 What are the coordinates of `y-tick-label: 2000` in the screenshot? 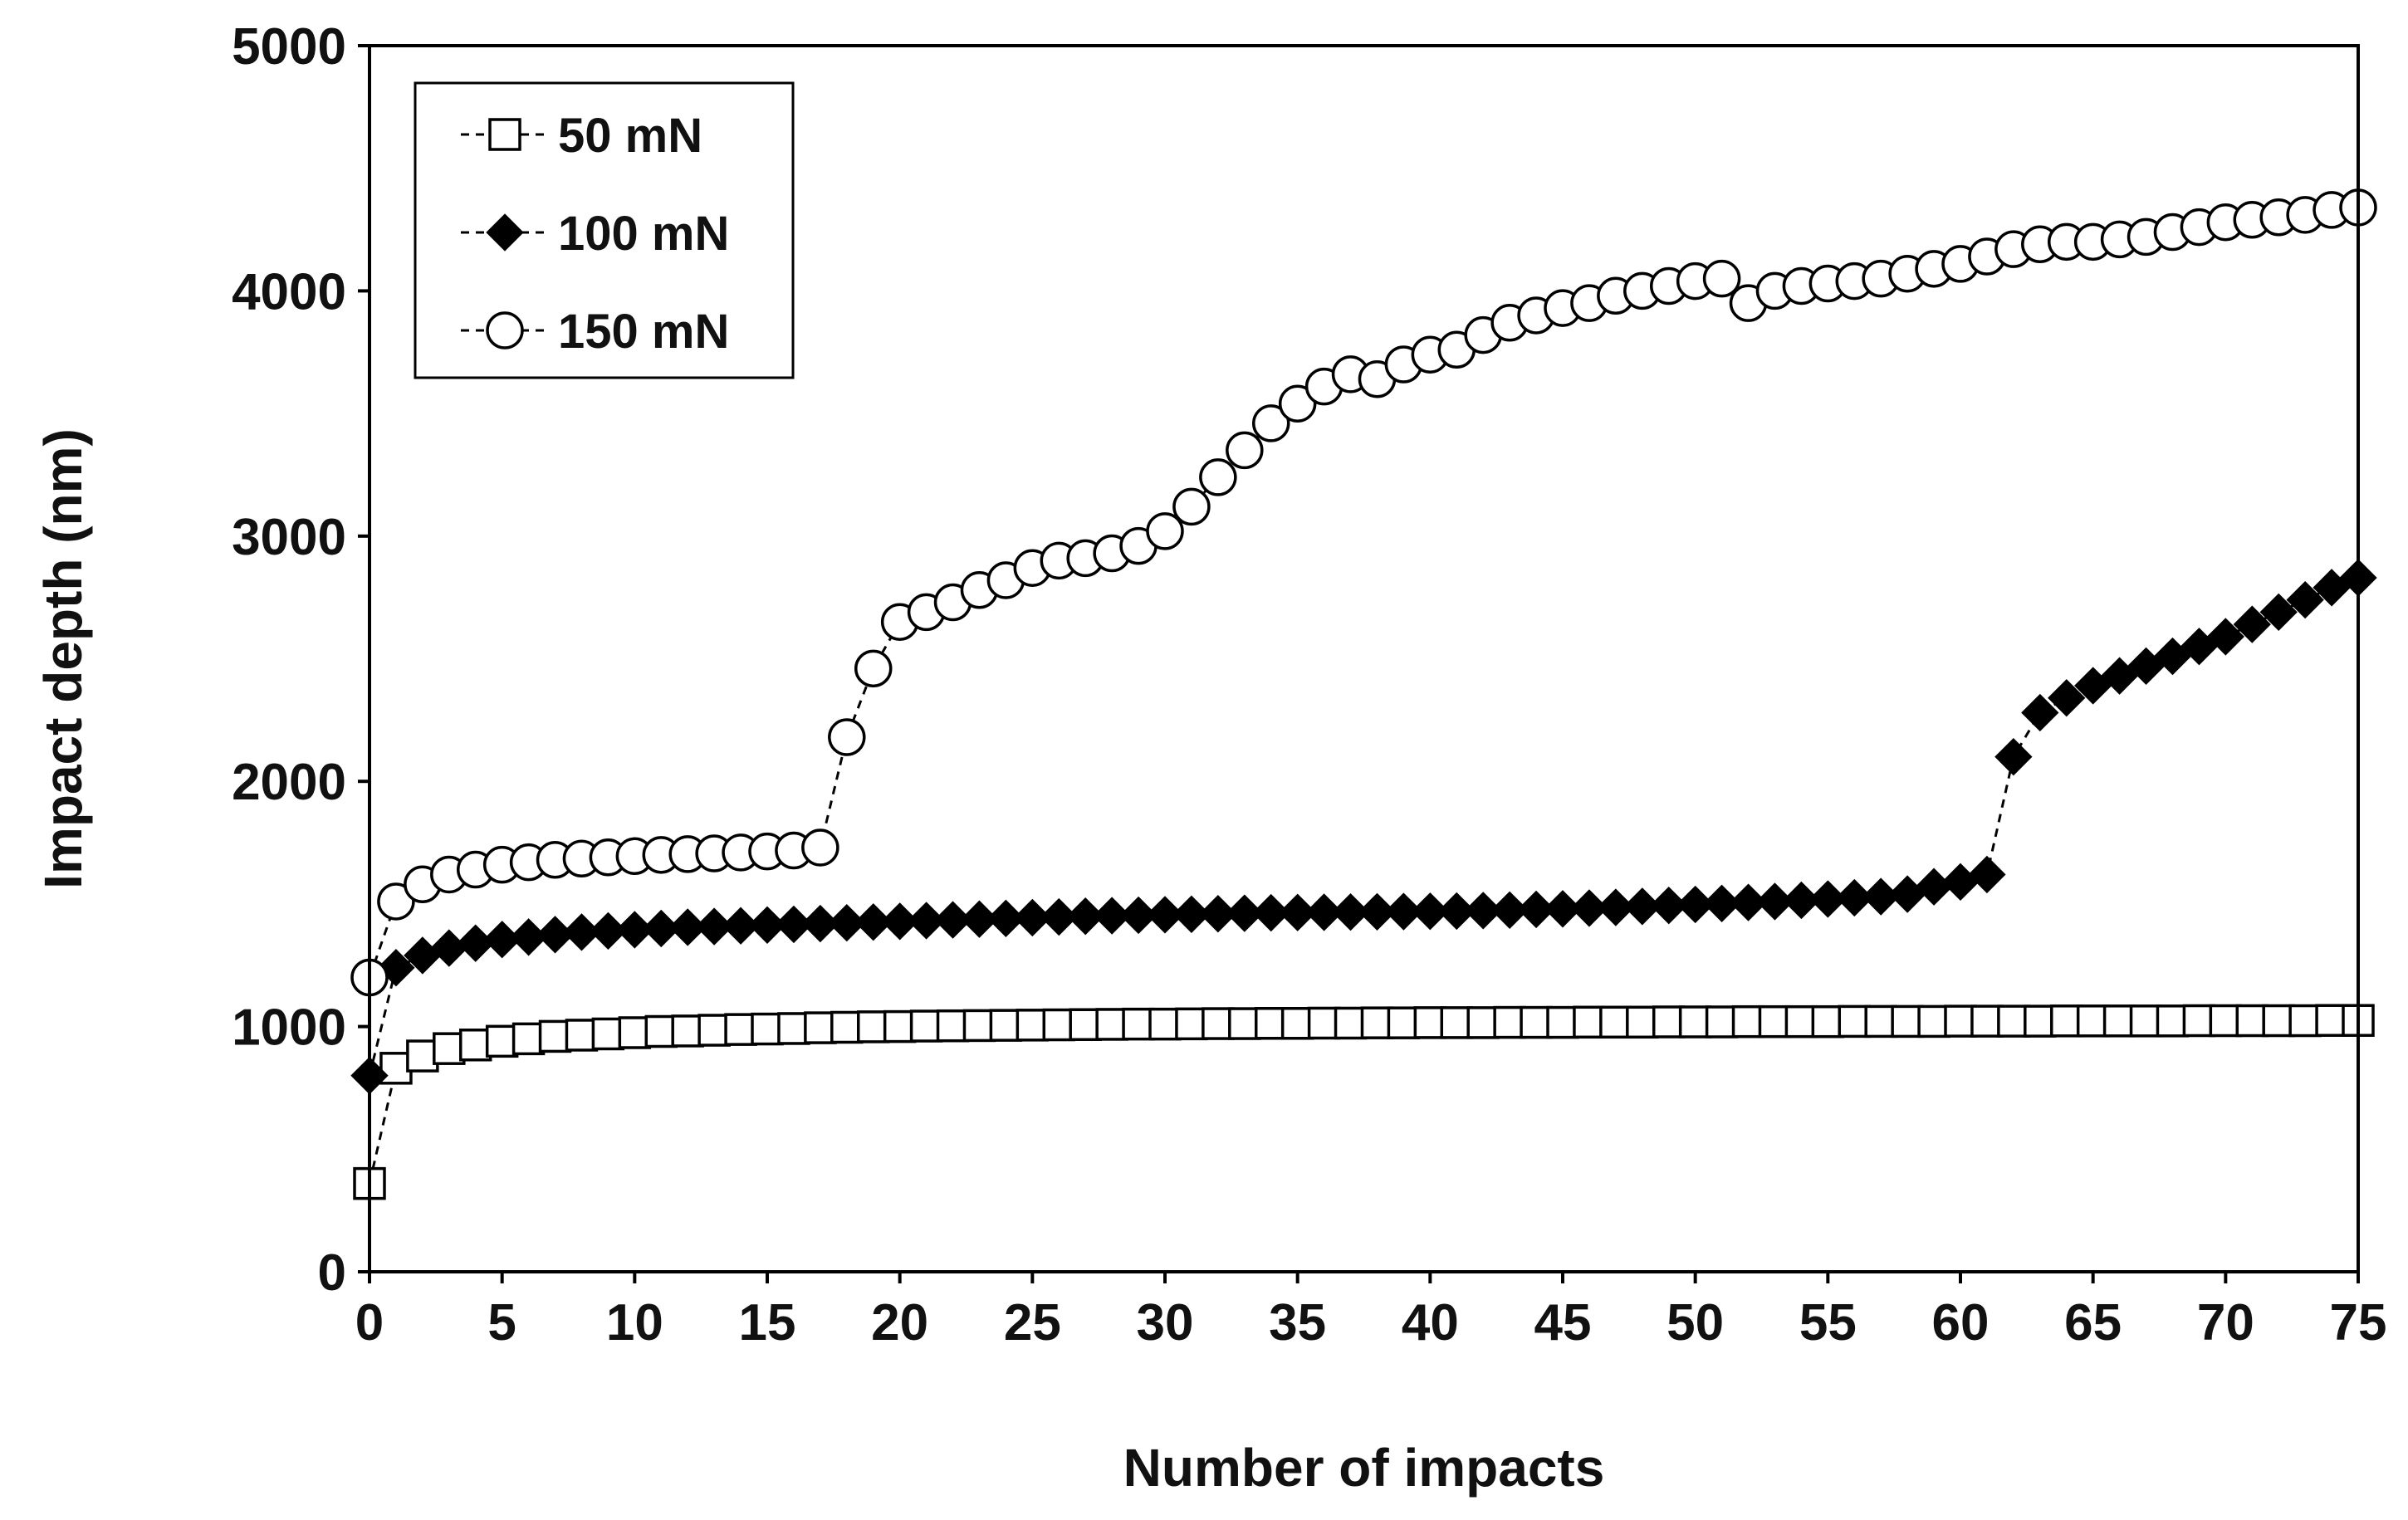 It's located at (289, 782).